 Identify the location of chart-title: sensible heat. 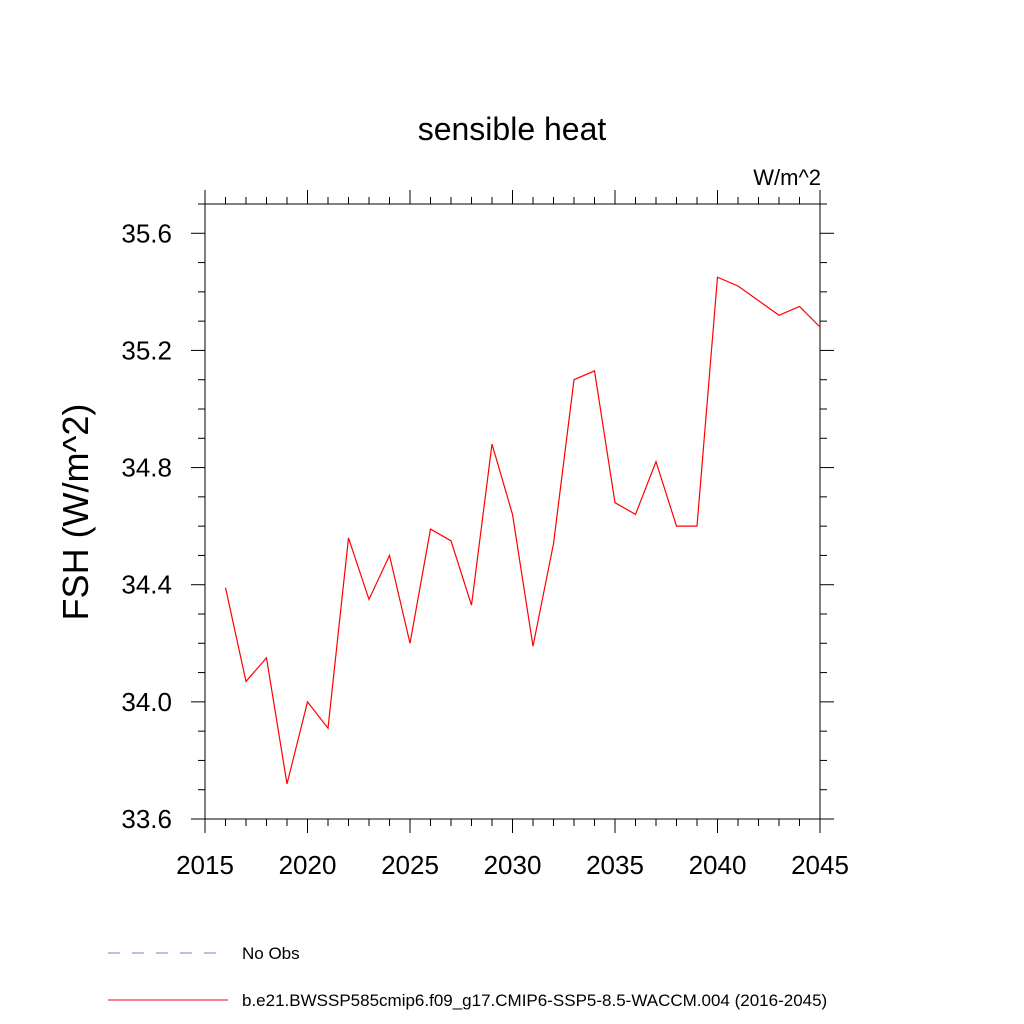
(512, 129).